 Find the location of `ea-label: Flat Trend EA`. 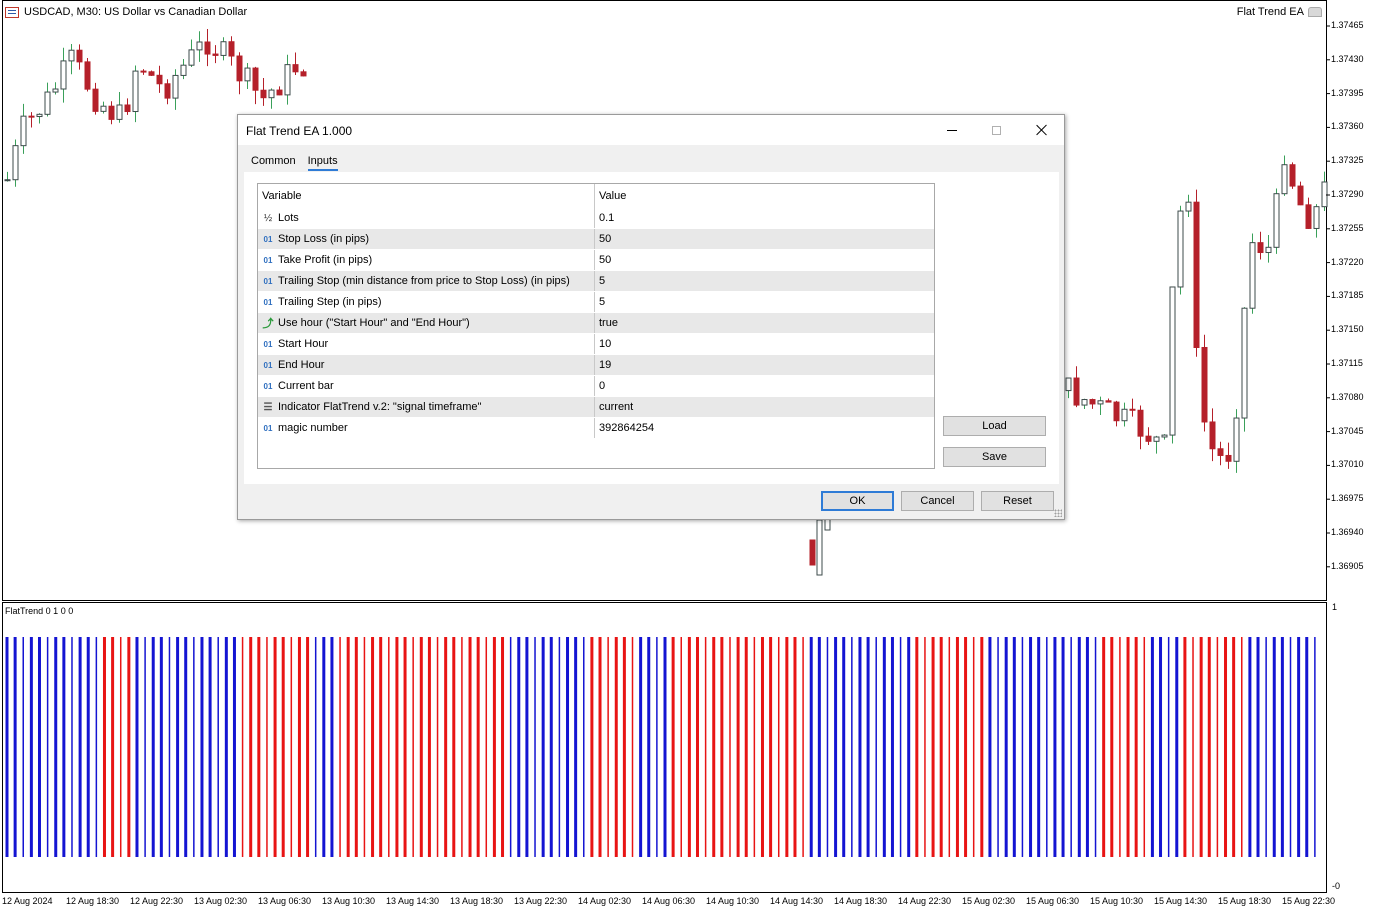

ea-label: Flat Trend EA is located at coordinates (1279, 12).